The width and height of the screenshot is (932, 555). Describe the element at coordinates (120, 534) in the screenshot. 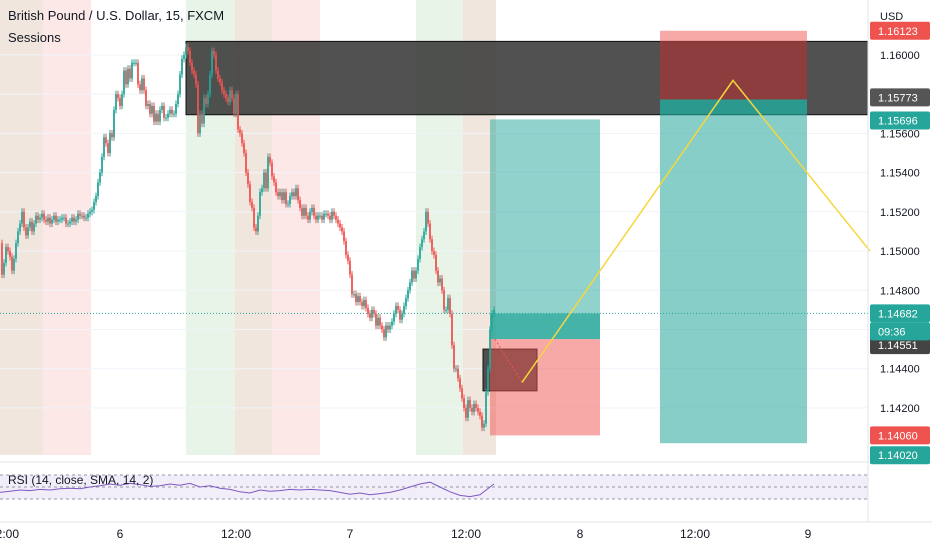

I see `time-tick-1: 6` at that location.